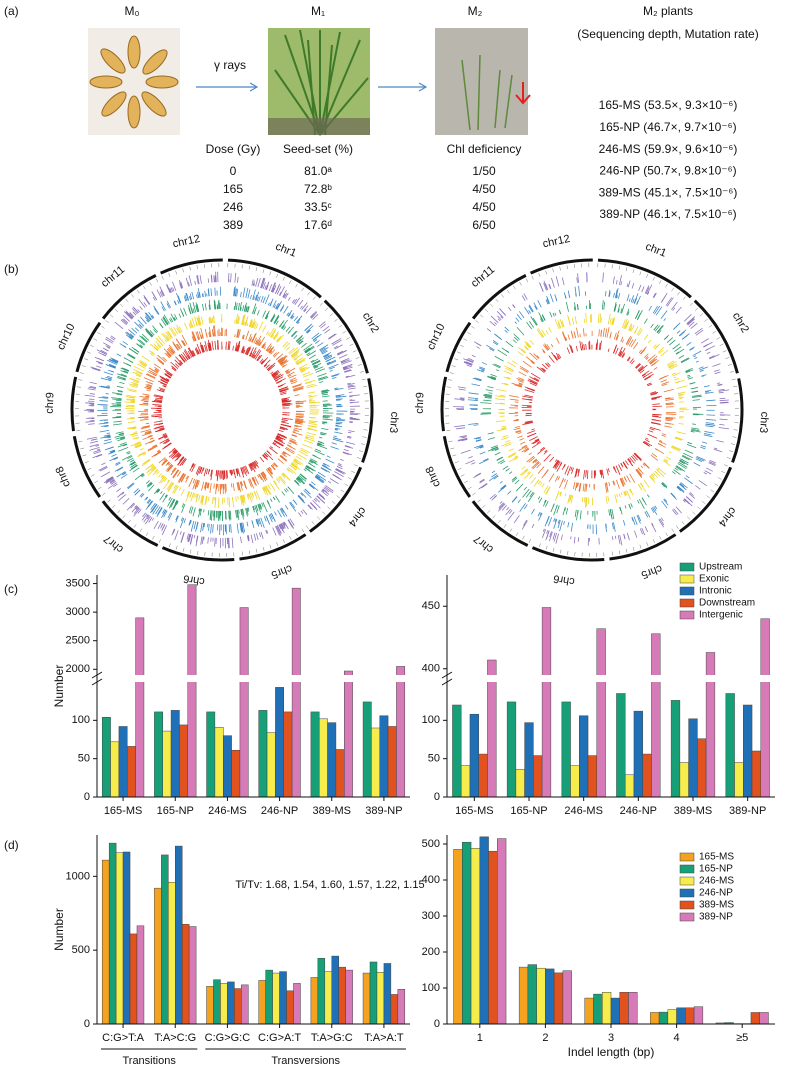 This screenshot has height=1075, width=791. Describe the element at coordinates (186, 241) in the screenshot. I see `chromosome-label: chr12` at that location.